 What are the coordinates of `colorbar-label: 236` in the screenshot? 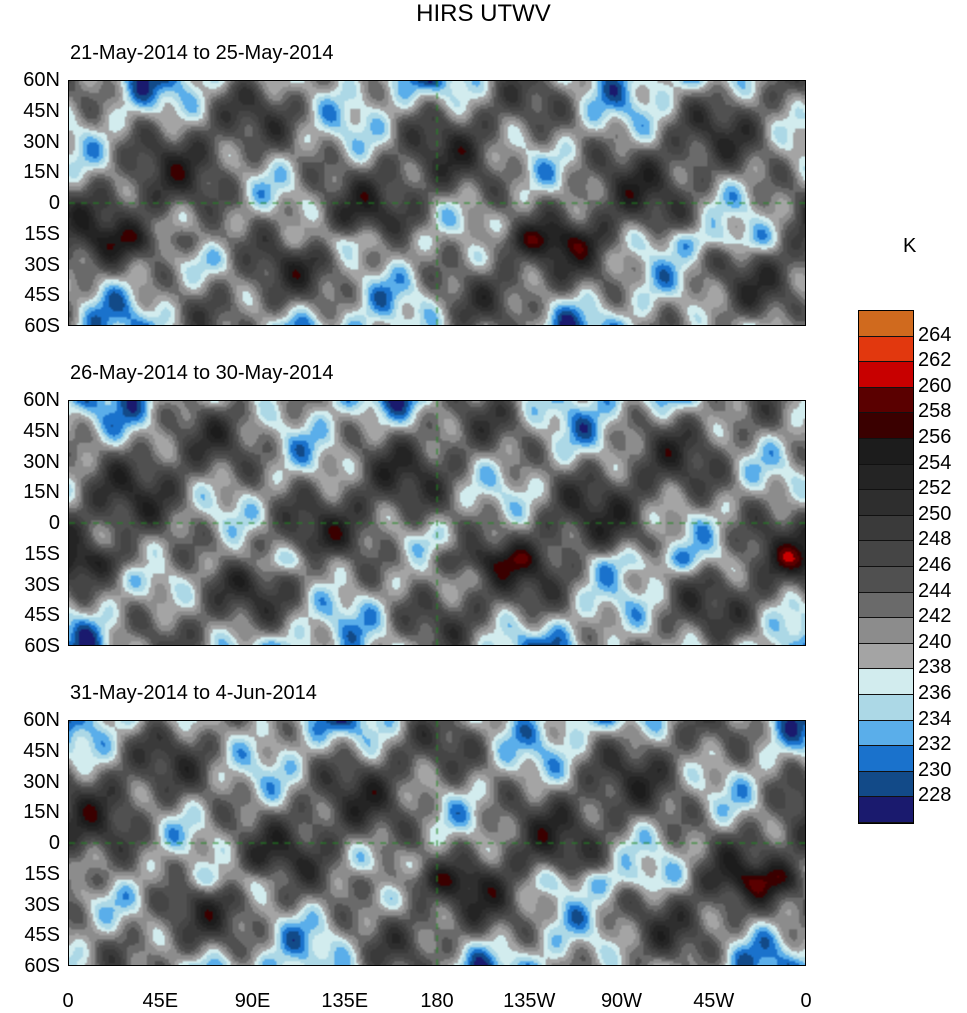 It's located at (935, 693).